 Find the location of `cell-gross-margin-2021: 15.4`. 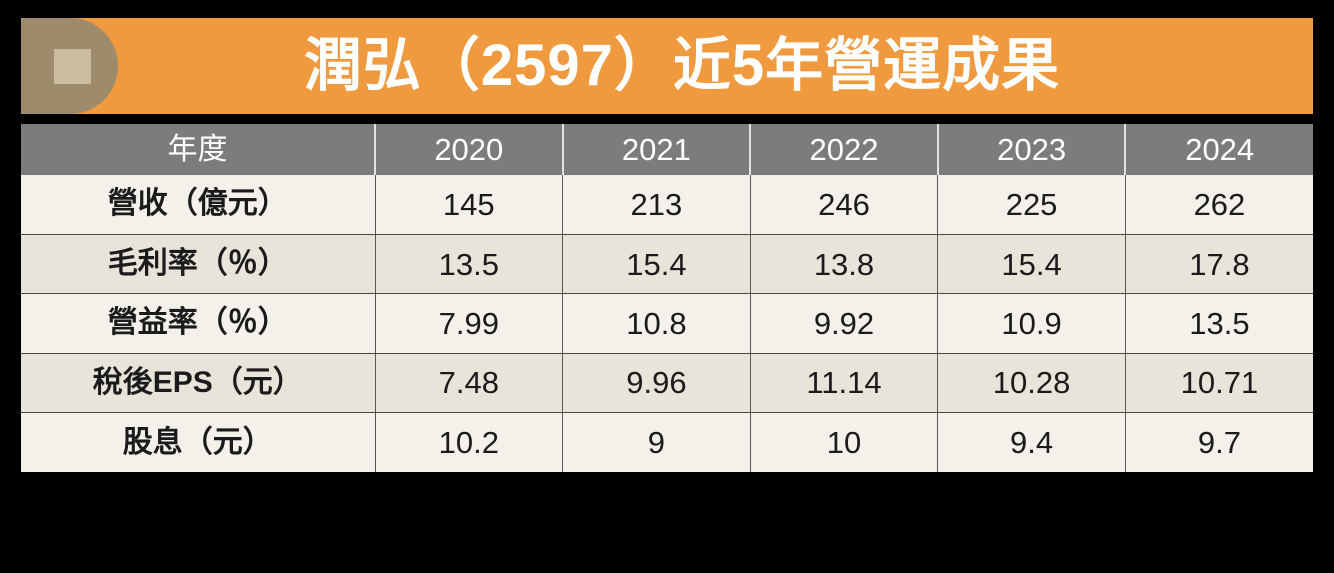

cell-gross-margin-2021: 15.4 is located at coordinates (656, 264).